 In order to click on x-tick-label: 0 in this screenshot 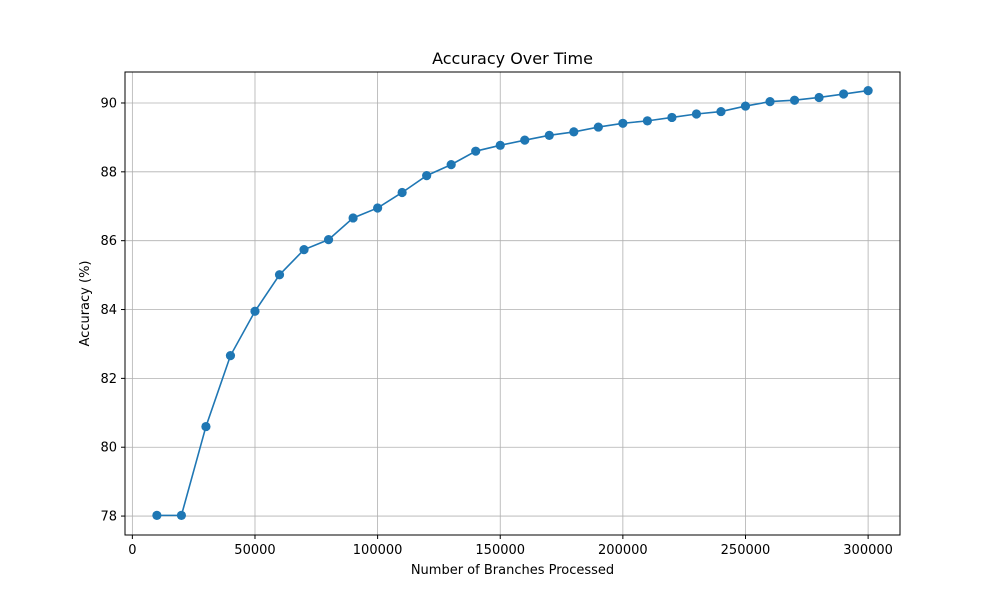, I will do `click(132, 550)`.